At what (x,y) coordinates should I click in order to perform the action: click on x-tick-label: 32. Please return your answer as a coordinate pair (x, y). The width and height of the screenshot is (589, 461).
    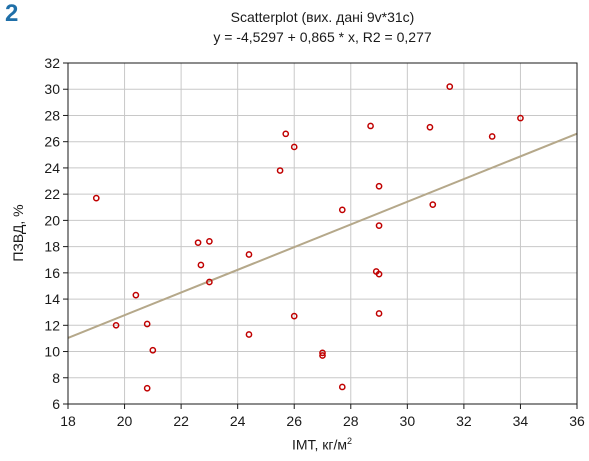
    Looking at the image, I should click on (464, 421).